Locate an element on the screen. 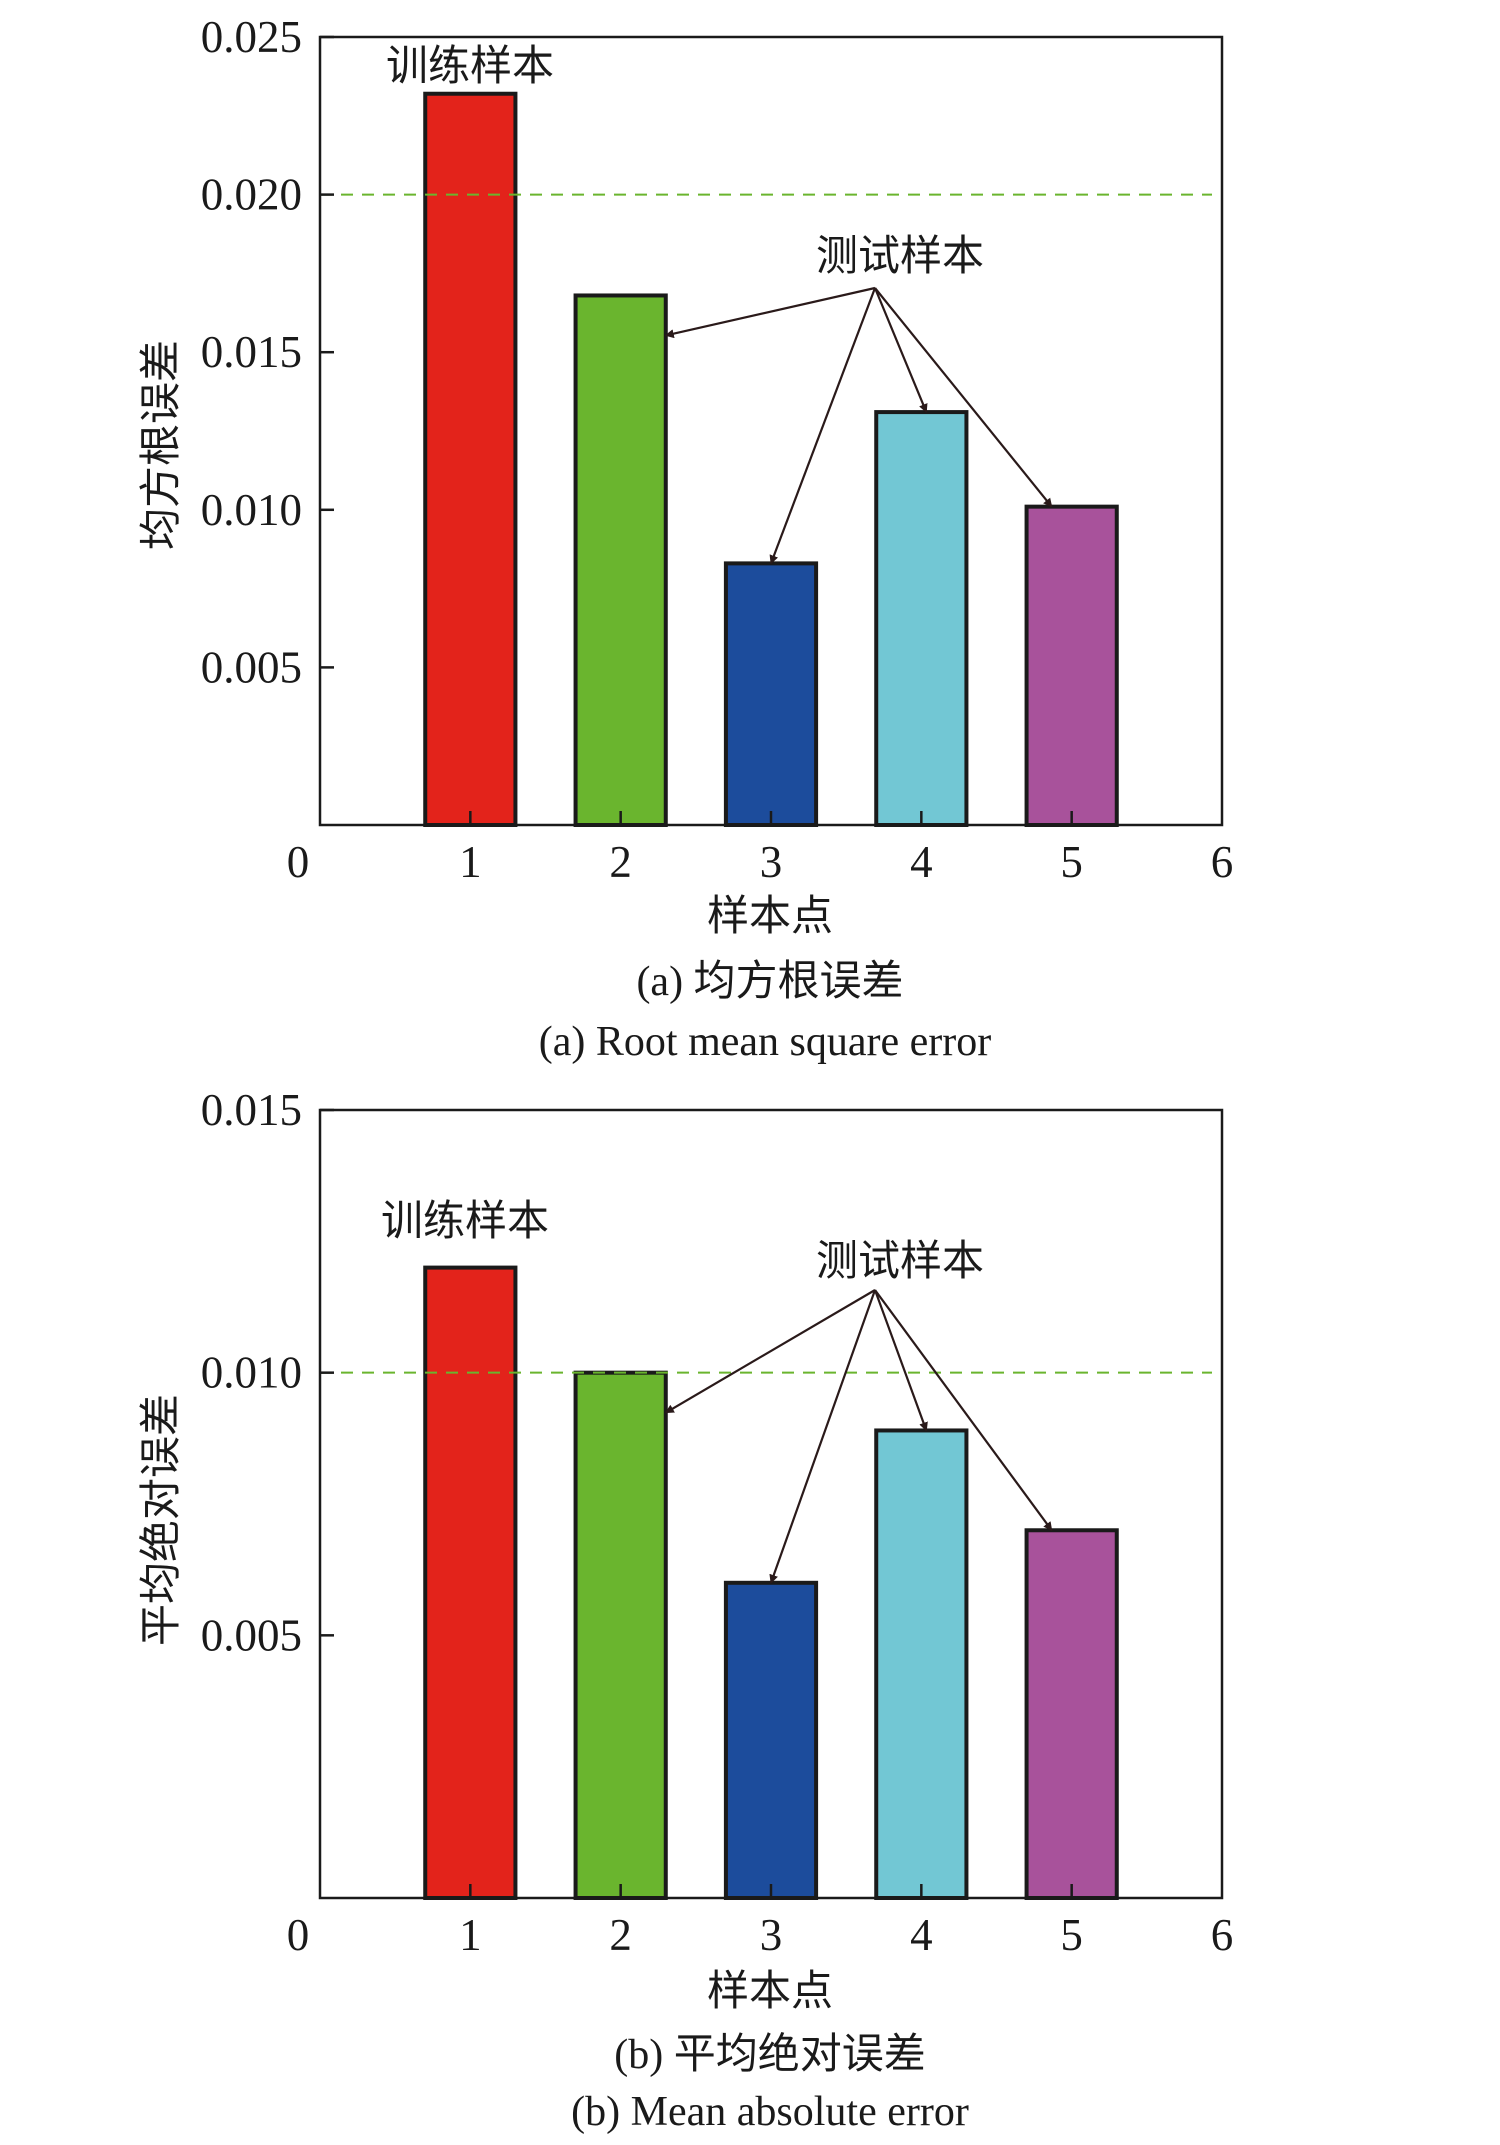 This screenshot has width=1500, height=2145. mae-x-tick-label: 2 is located at coordinates (620, 1935).